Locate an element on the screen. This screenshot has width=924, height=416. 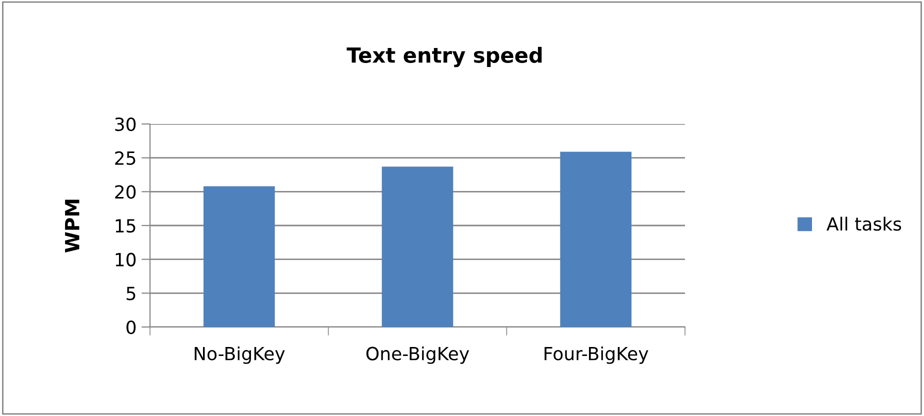
y-tick-label: 25 is located at coordinates (125, 158).